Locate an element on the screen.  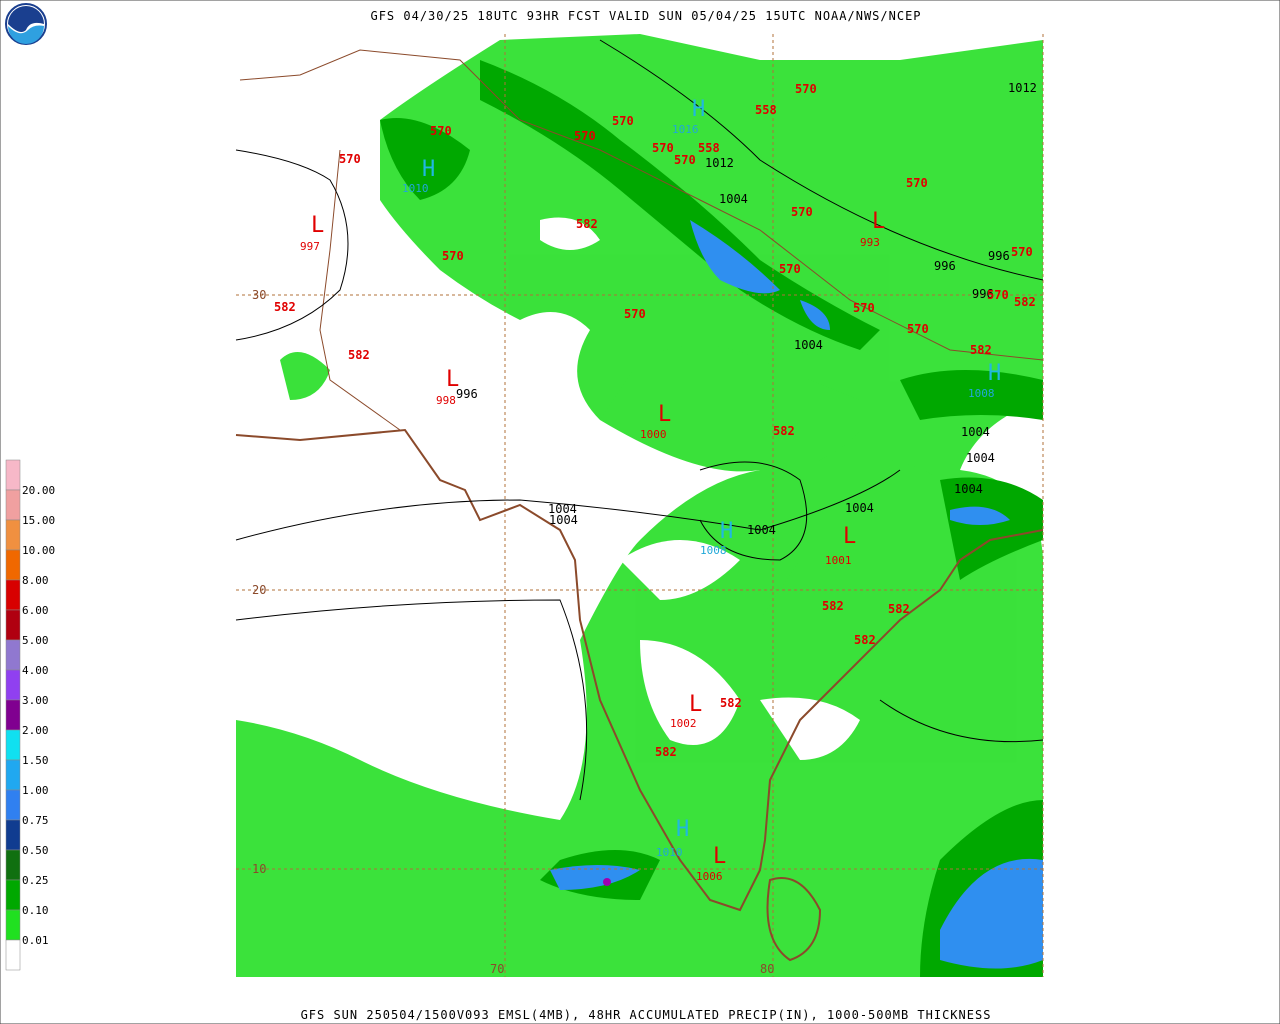
pressure-center-value: 1016 is located at coordinates (685, 129).